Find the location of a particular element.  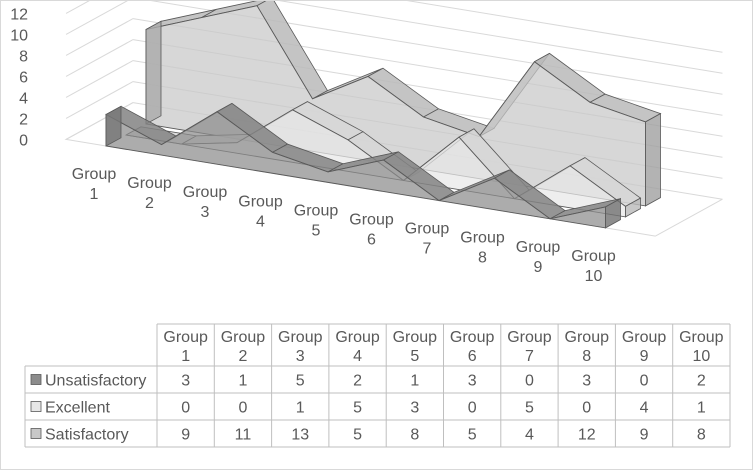

y-tick-label: 2 is located at coordinates (23, 119).